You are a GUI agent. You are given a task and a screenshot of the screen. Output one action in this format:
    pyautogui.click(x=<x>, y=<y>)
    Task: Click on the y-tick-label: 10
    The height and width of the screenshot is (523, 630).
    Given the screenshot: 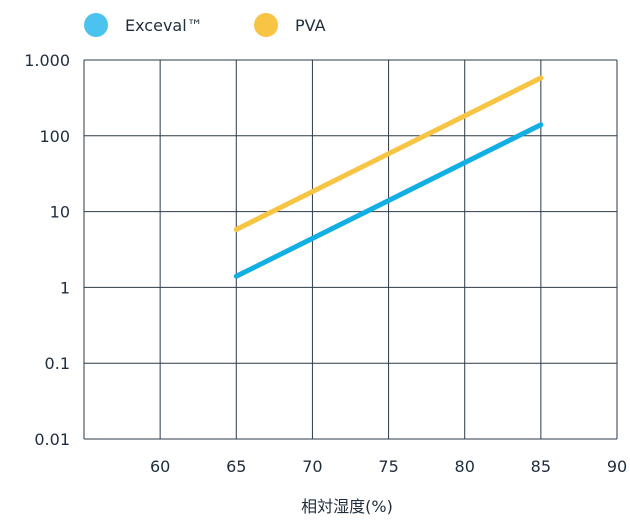 What is the action you would take?
    pyautogui.click(x=60, y=212)
    